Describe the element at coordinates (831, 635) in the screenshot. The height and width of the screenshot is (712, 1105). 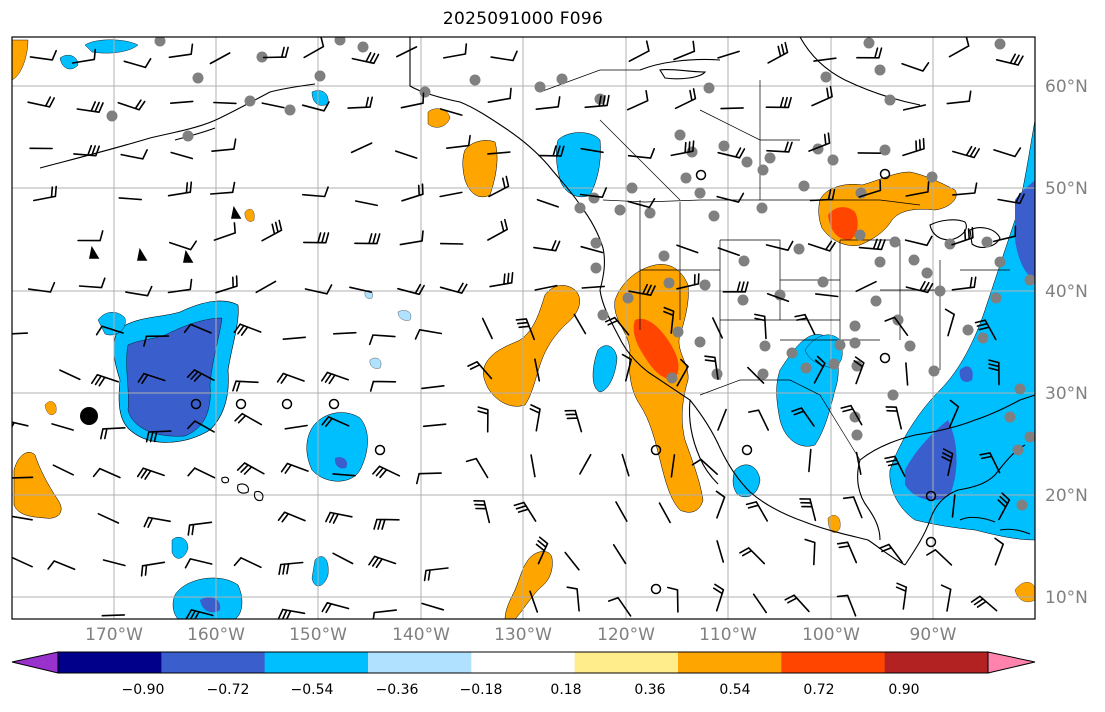
I see `lon-label: 100°W` at that location.